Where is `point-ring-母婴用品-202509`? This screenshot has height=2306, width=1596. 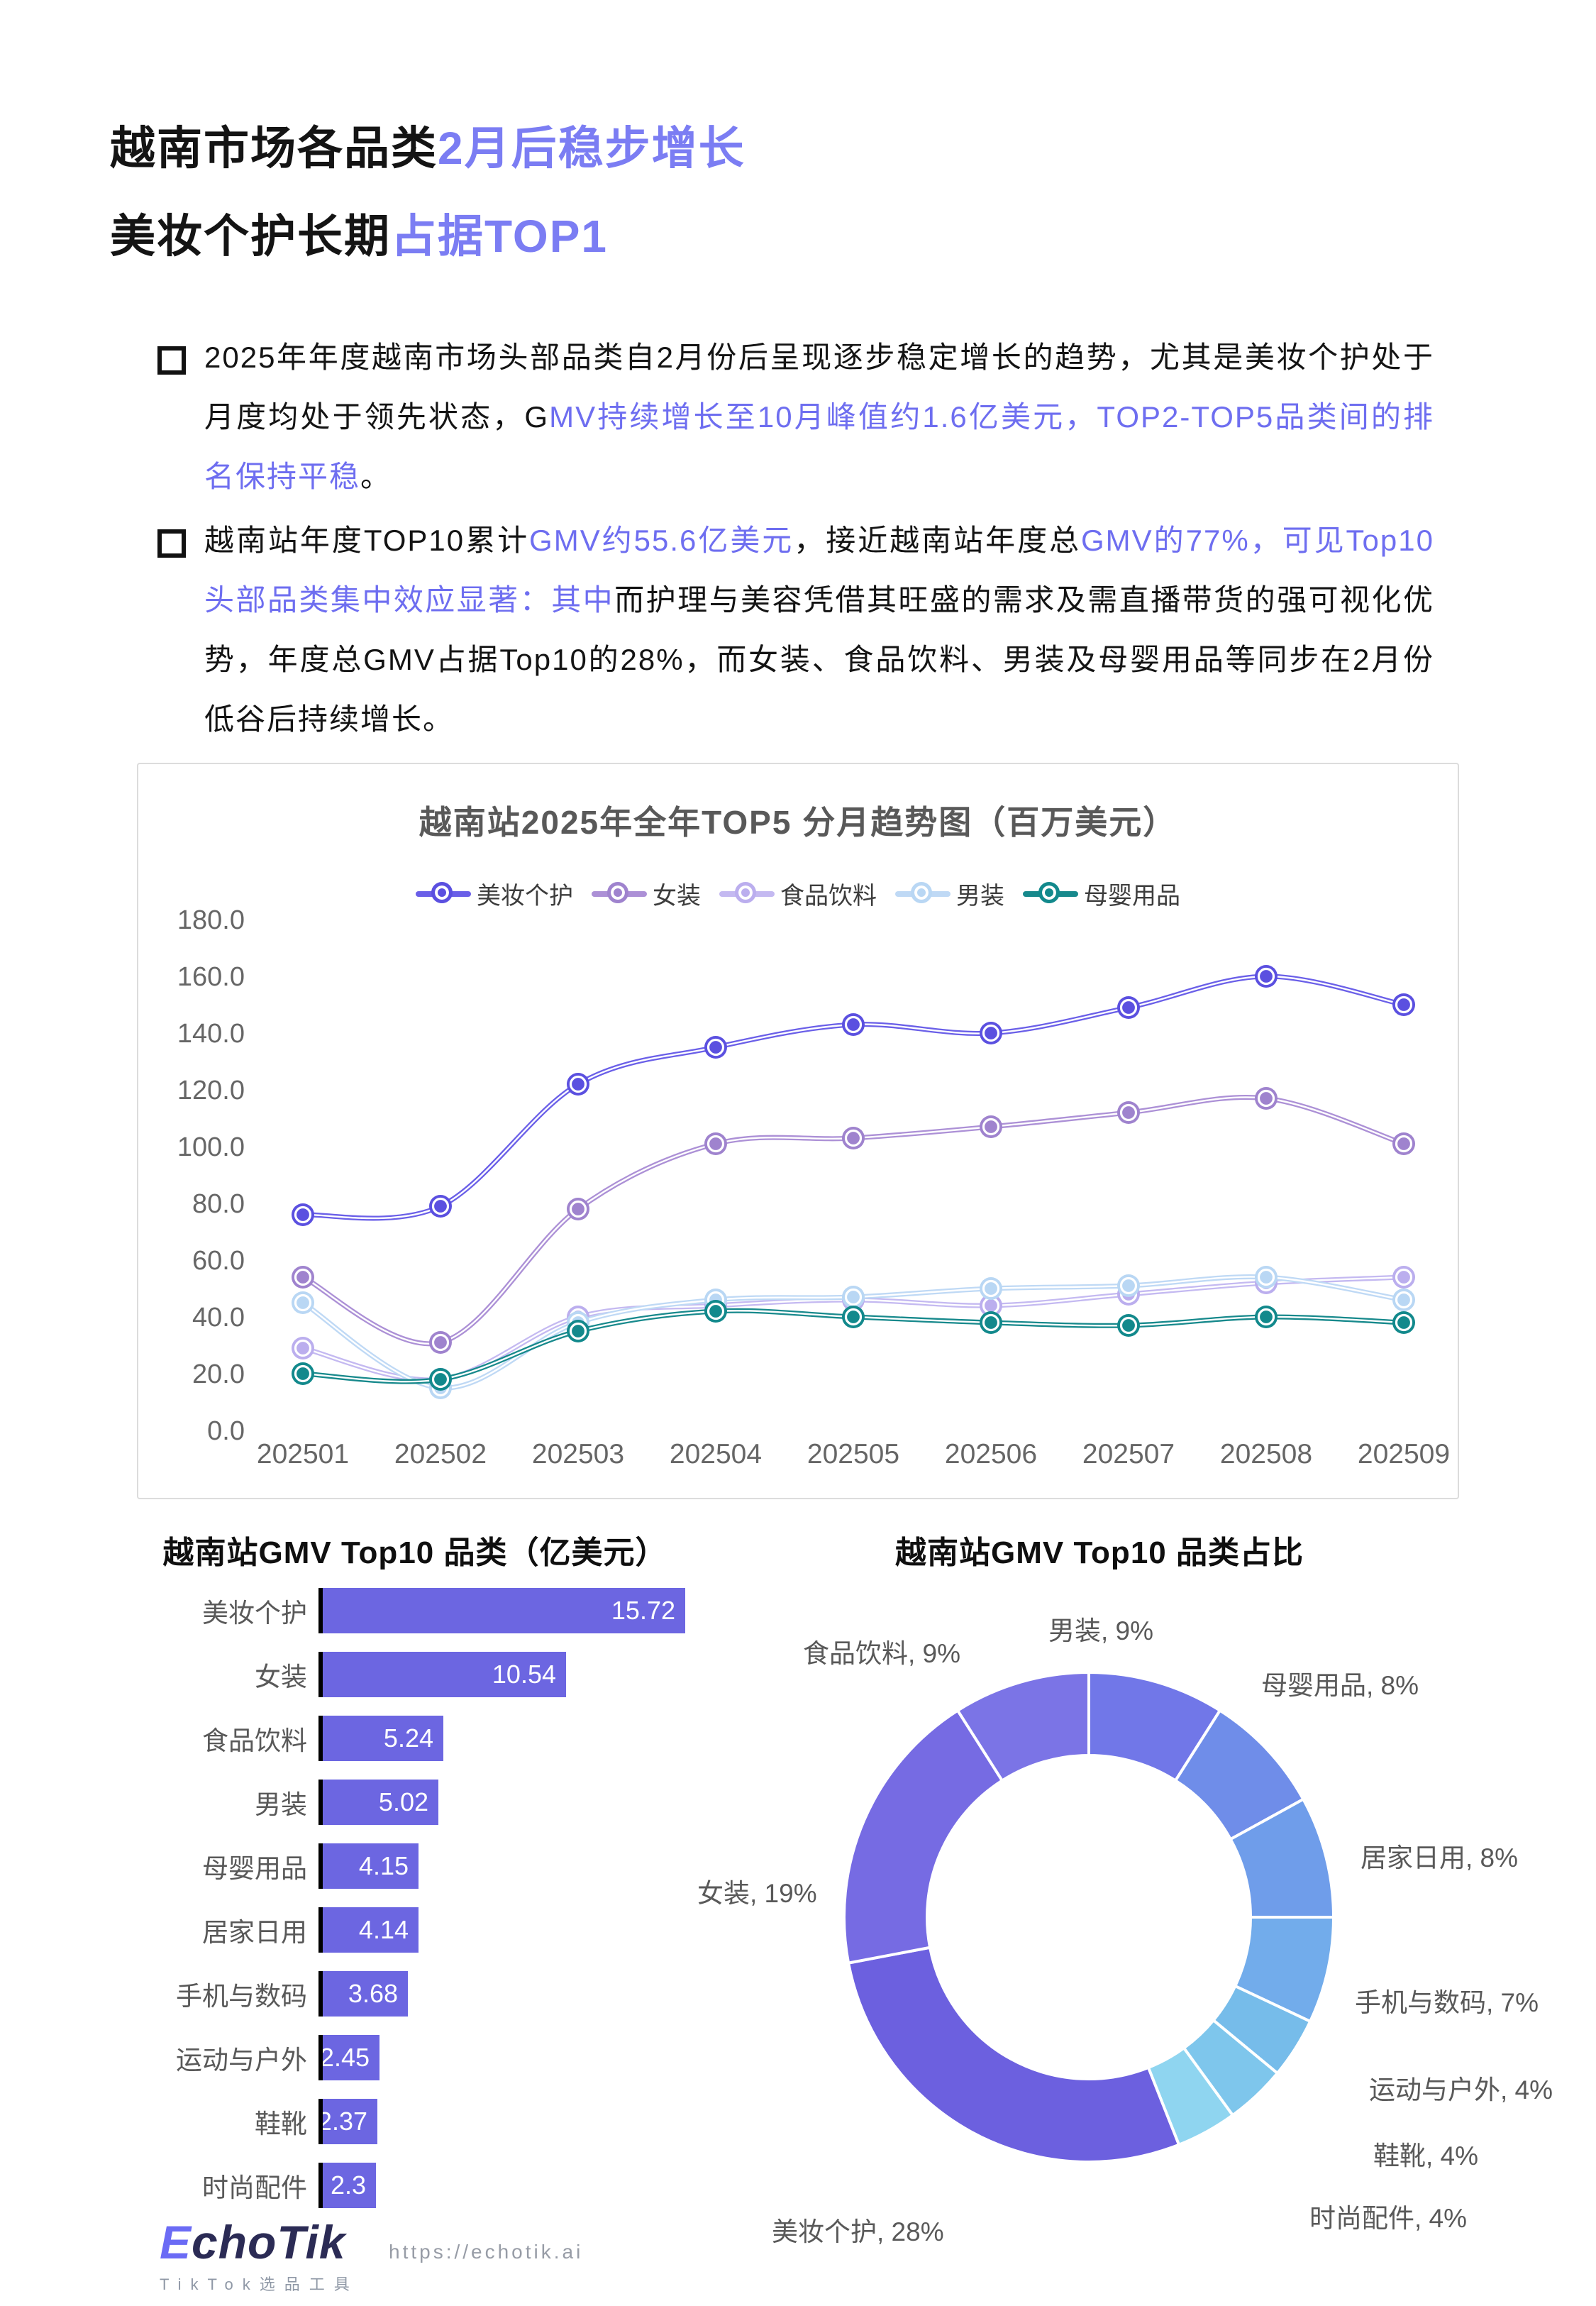 point-ring-母婴用品-202509 is located at coordinates (1404, 1322).